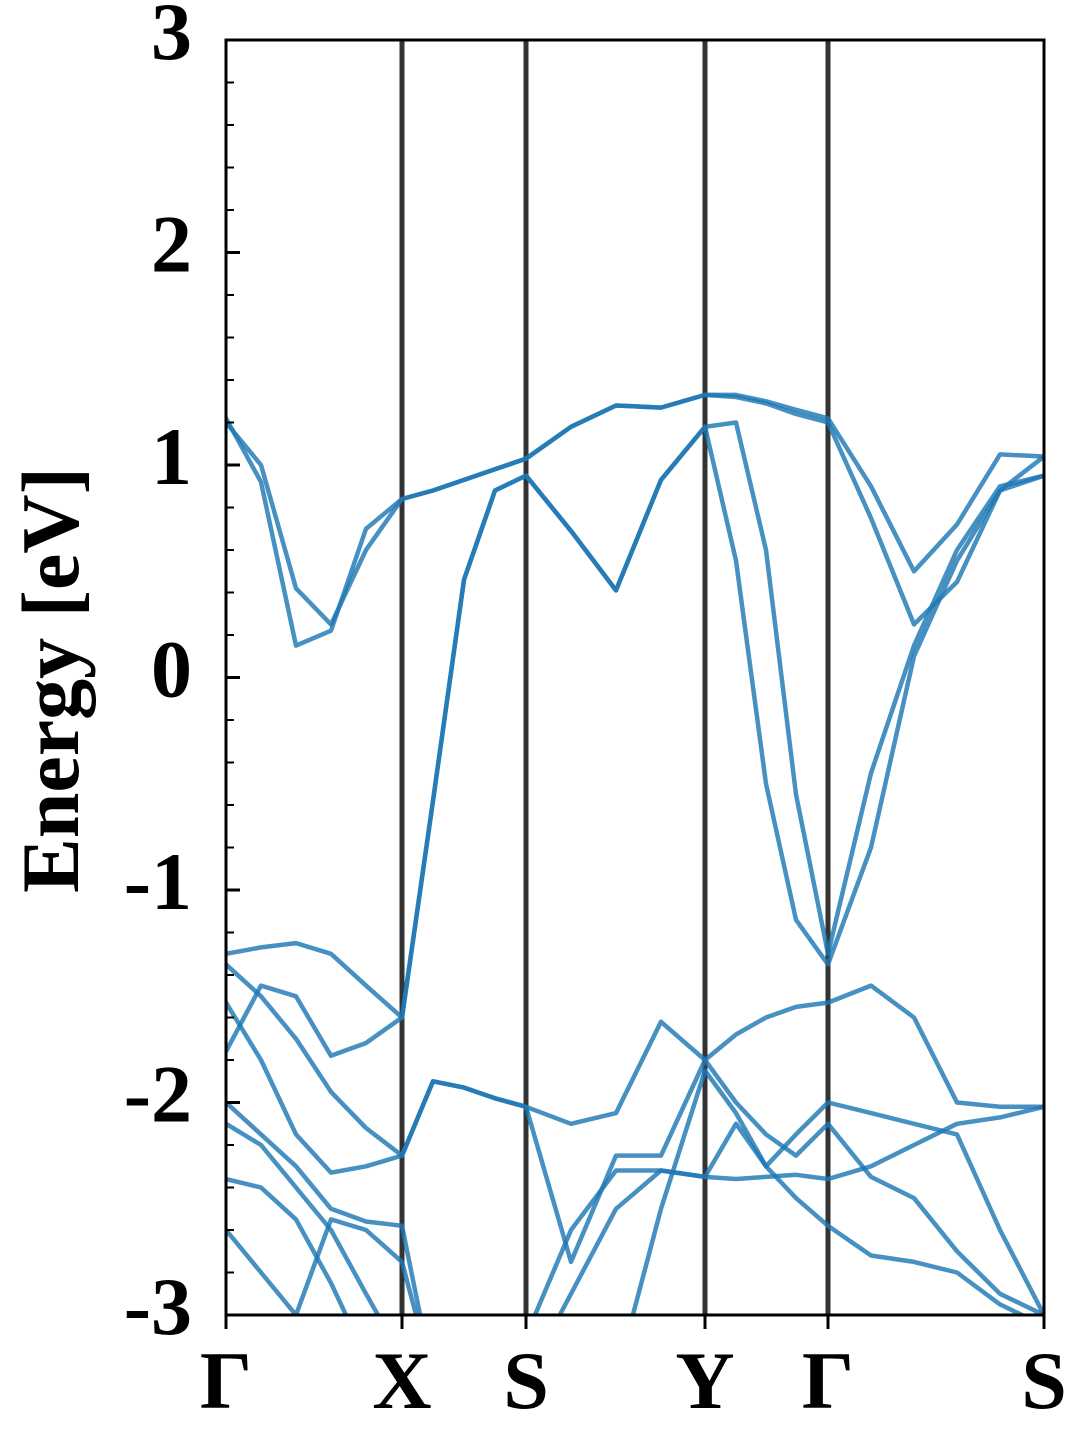  What do you see at coordinates (158, 881) in the screenshot?
I see `y-tick-label: -1` at bounding box center [158, 881].